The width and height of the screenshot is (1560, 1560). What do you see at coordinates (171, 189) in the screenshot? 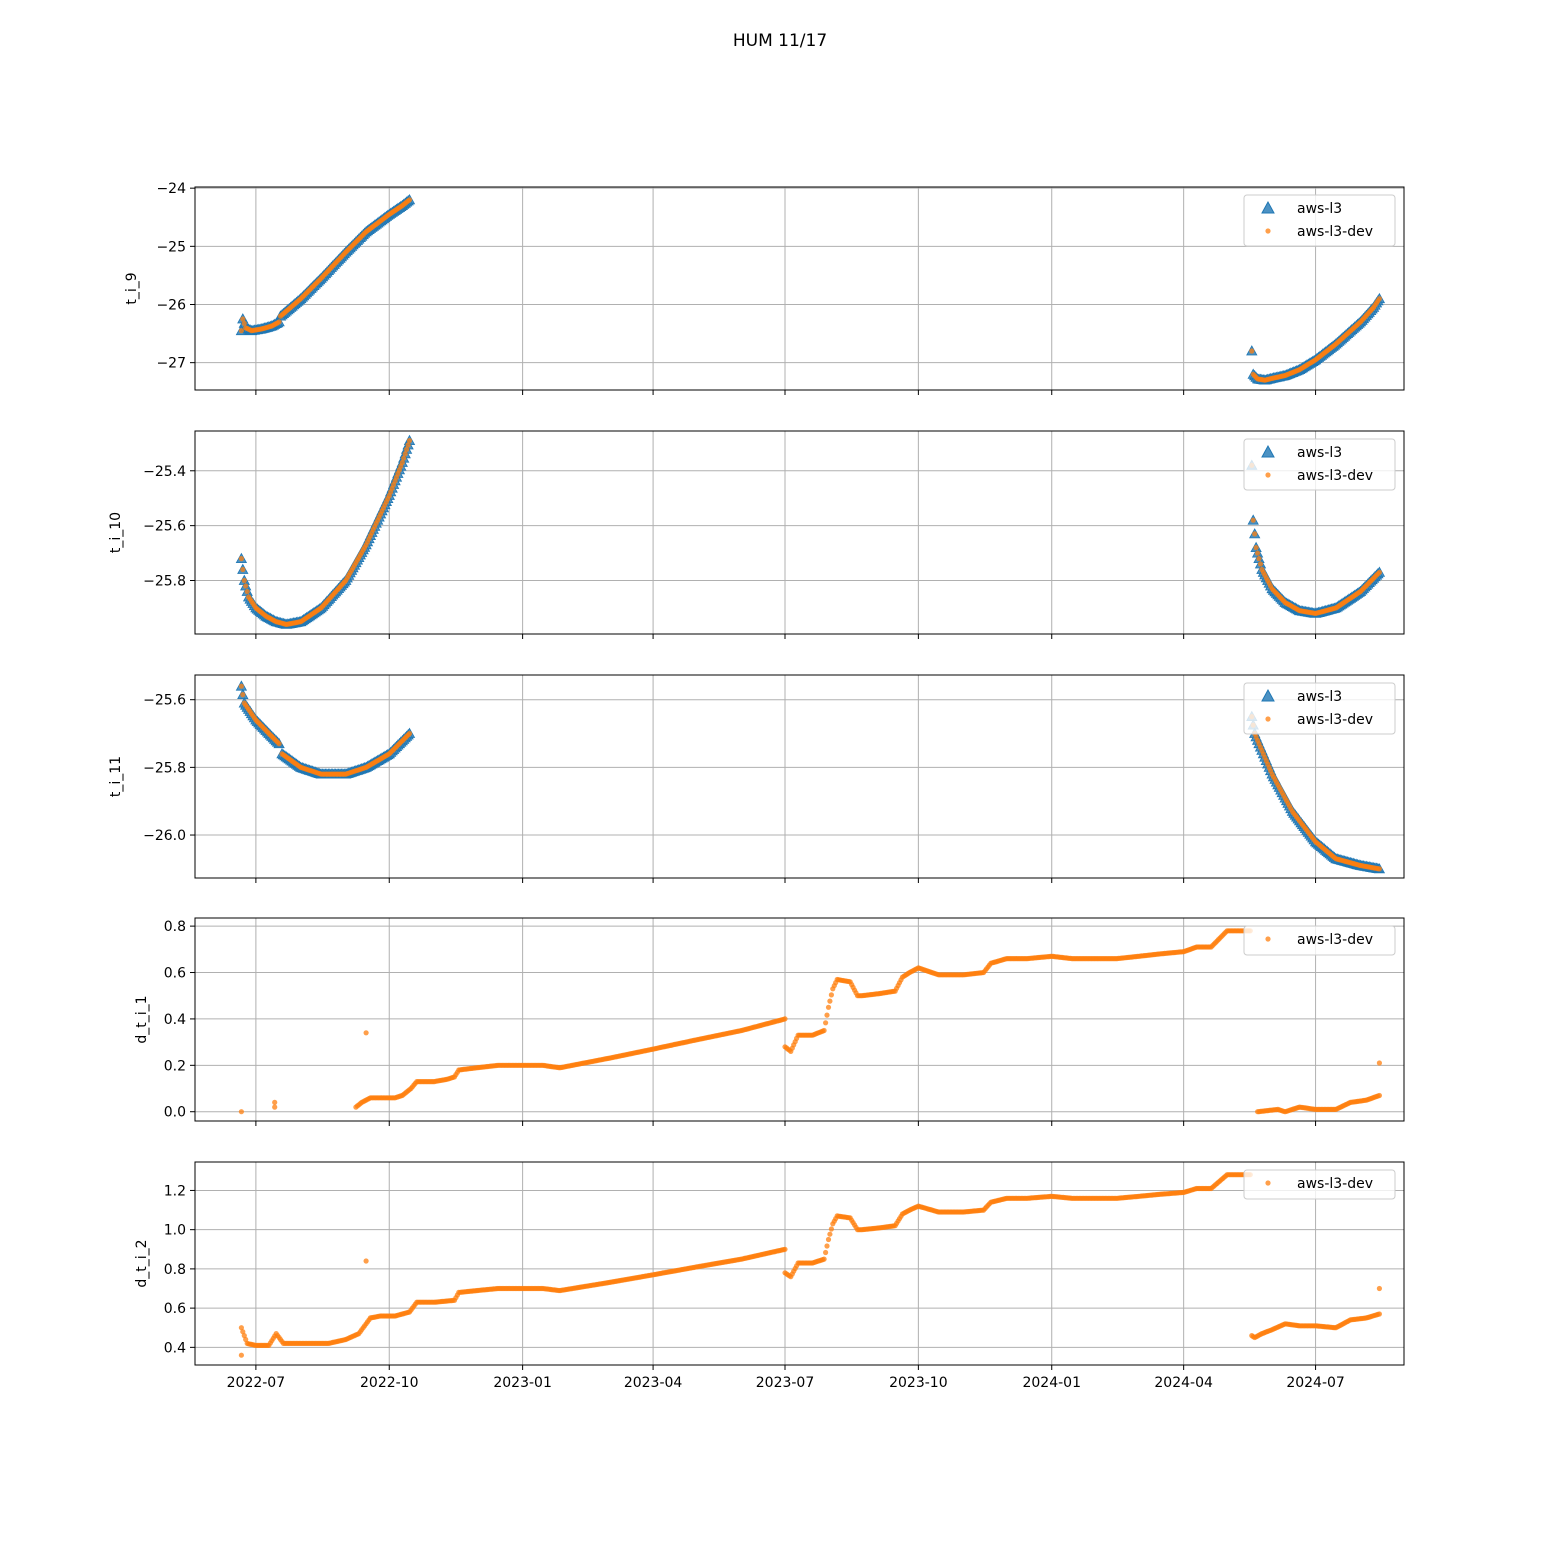
I see `y-tick-label: −24` at bounding box center [171, 189].